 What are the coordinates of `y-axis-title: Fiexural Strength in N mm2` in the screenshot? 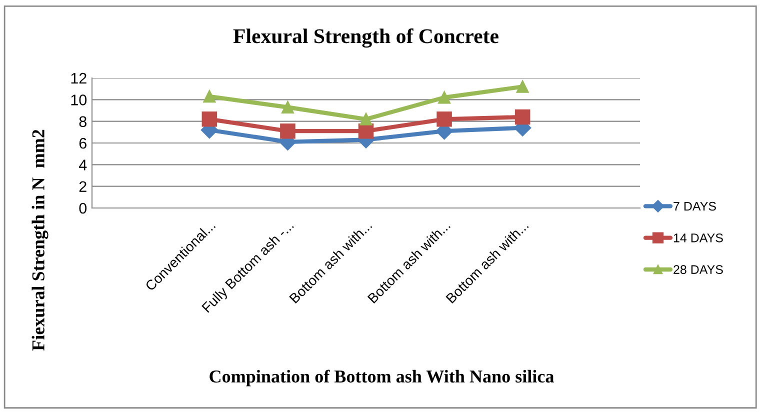 It's located at (40, 240).